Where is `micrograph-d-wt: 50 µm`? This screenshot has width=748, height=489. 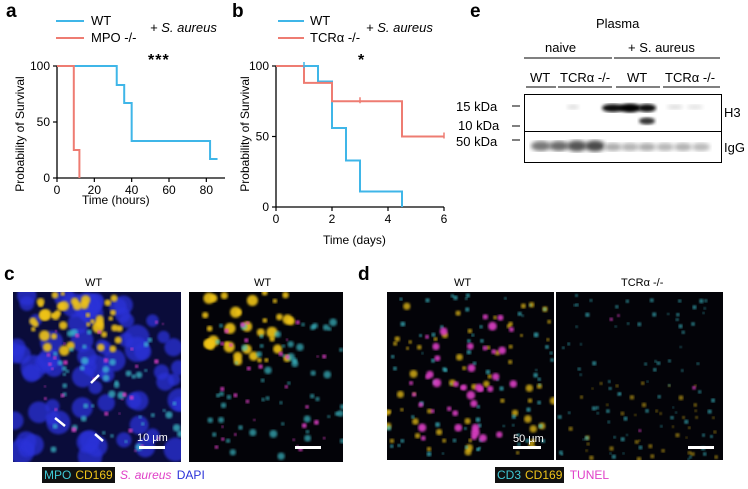
micrograph-d-wt: 50 µm is located at coordinates (470, 376).